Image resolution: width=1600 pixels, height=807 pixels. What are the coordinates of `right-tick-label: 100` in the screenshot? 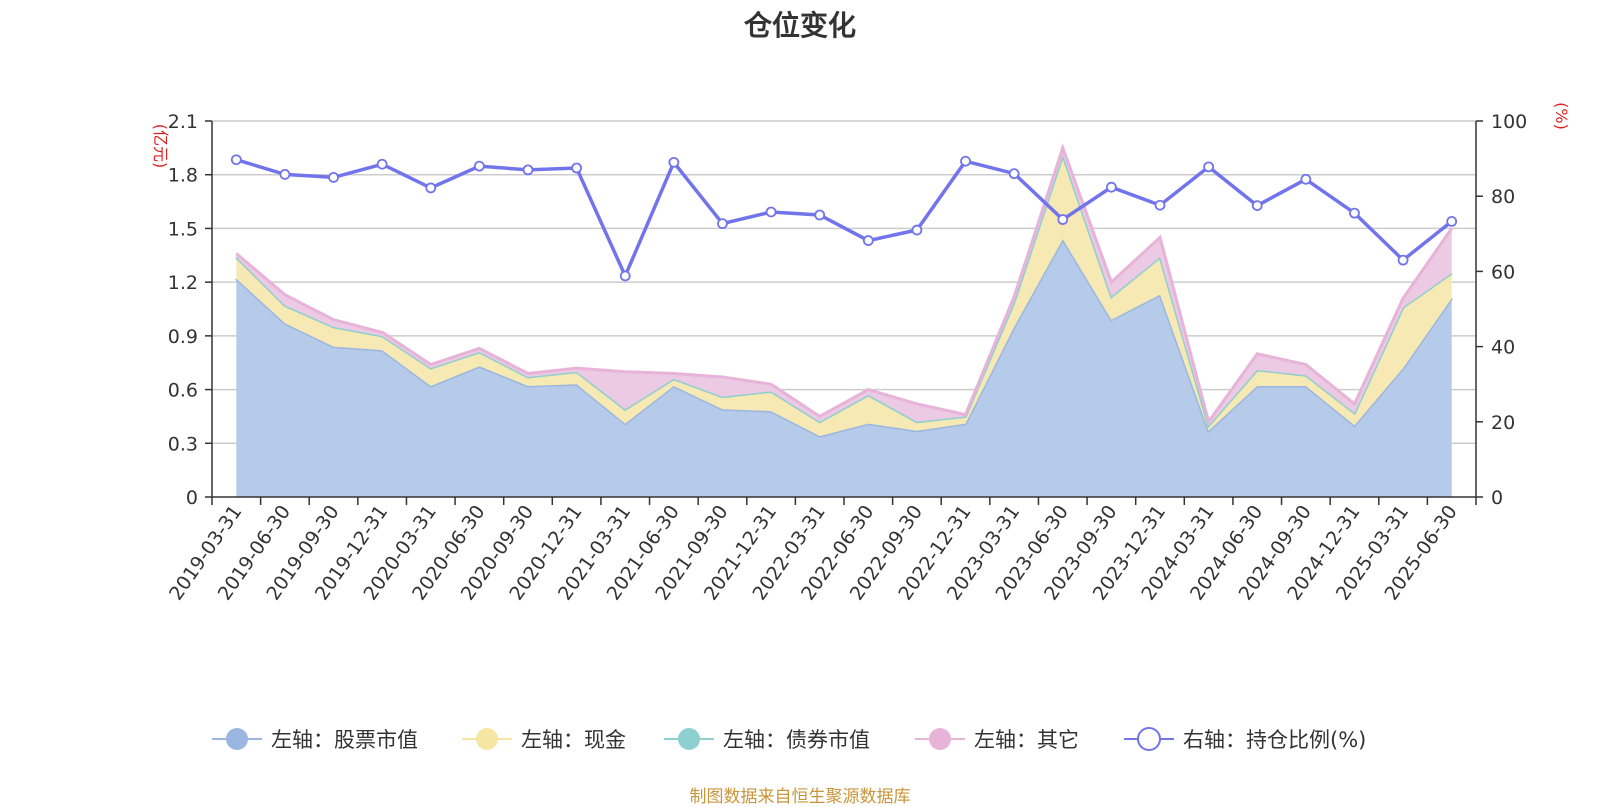 It's located at (1509, 122).